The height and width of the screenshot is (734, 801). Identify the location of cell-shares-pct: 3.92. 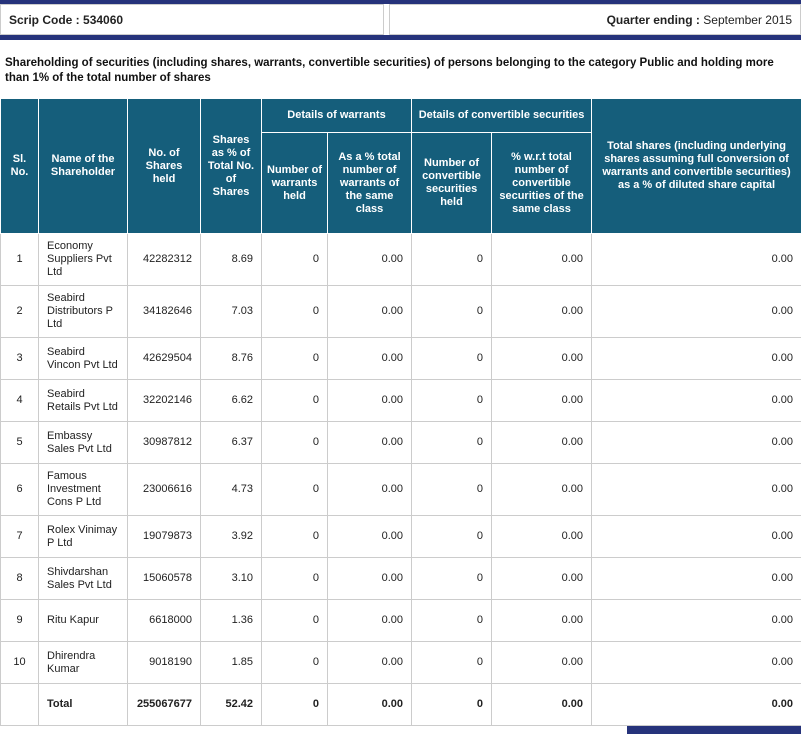
(231, 537).